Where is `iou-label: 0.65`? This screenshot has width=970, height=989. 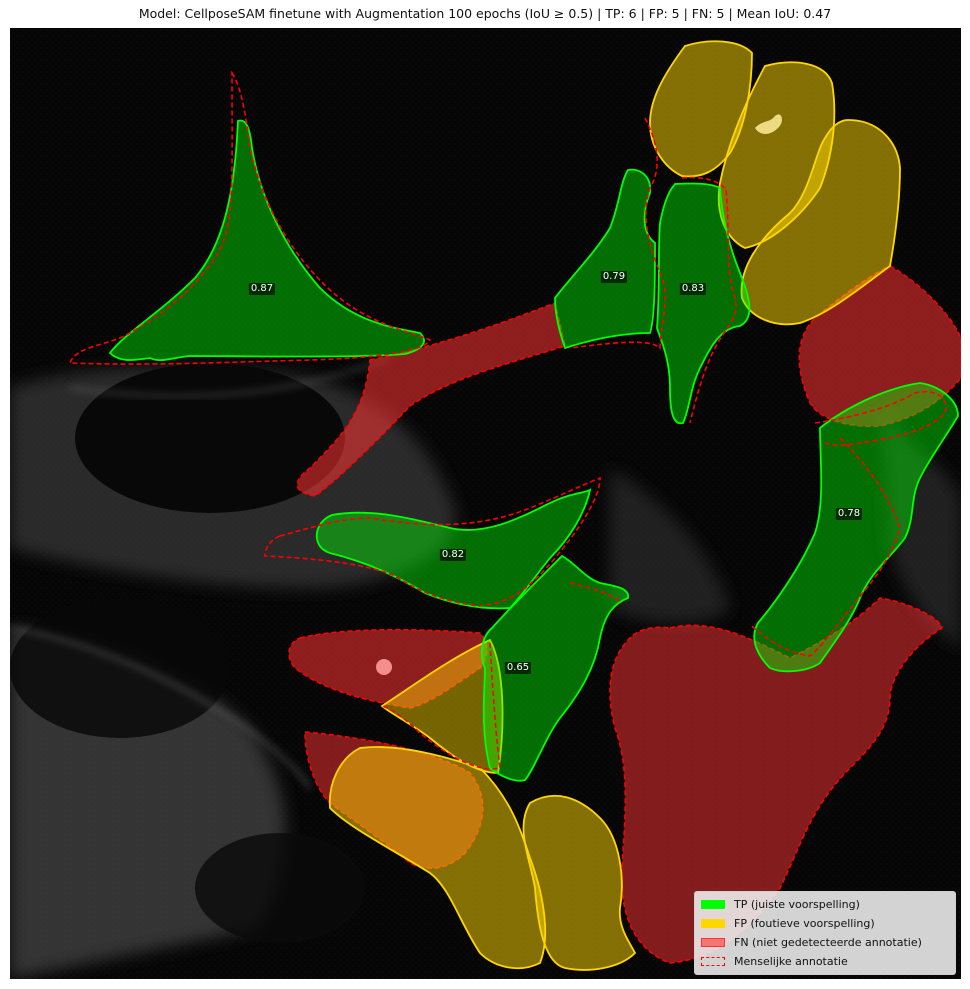
iou-label: 0.65 is located at coordinates (518, 668).